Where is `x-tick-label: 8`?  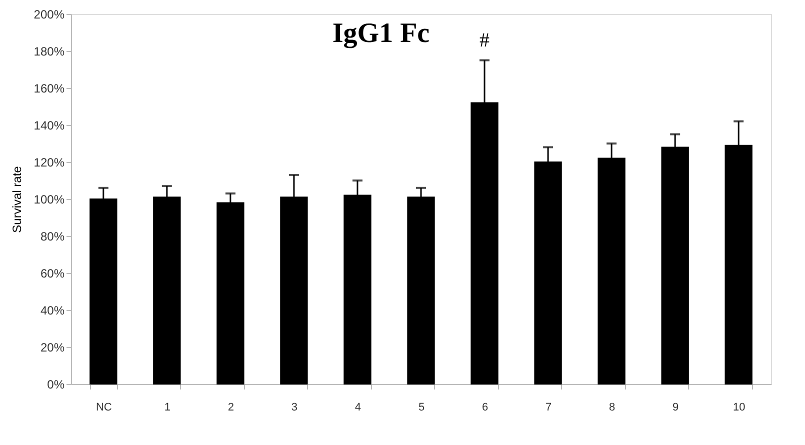
x-tick-label: 8 is located at coordinates (612, 408).